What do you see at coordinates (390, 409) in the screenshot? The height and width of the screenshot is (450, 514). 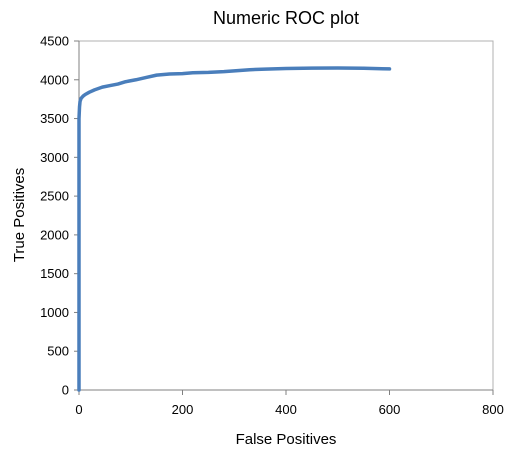 I see `x-tick-label: 600` at bounding box center [390, 409].